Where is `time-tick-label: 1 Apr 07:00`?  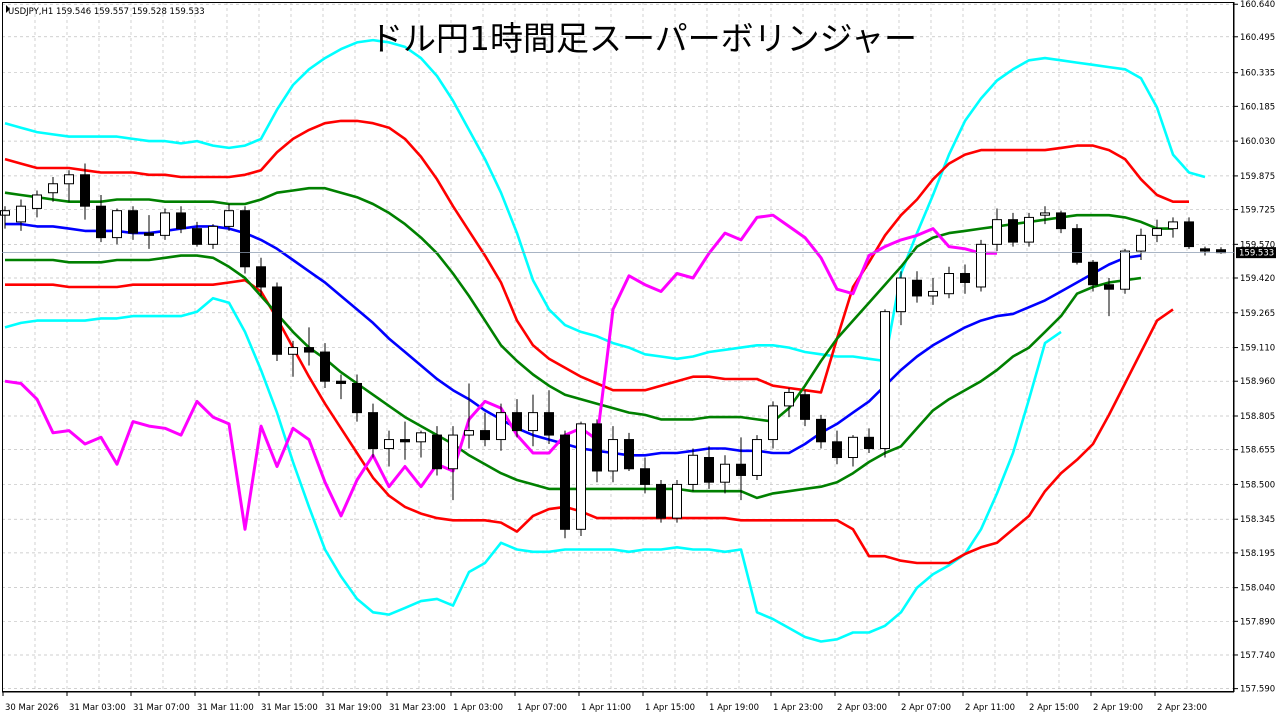
time-tick-label: 1 Apr 07:00 is located at coordinates (542, 708).